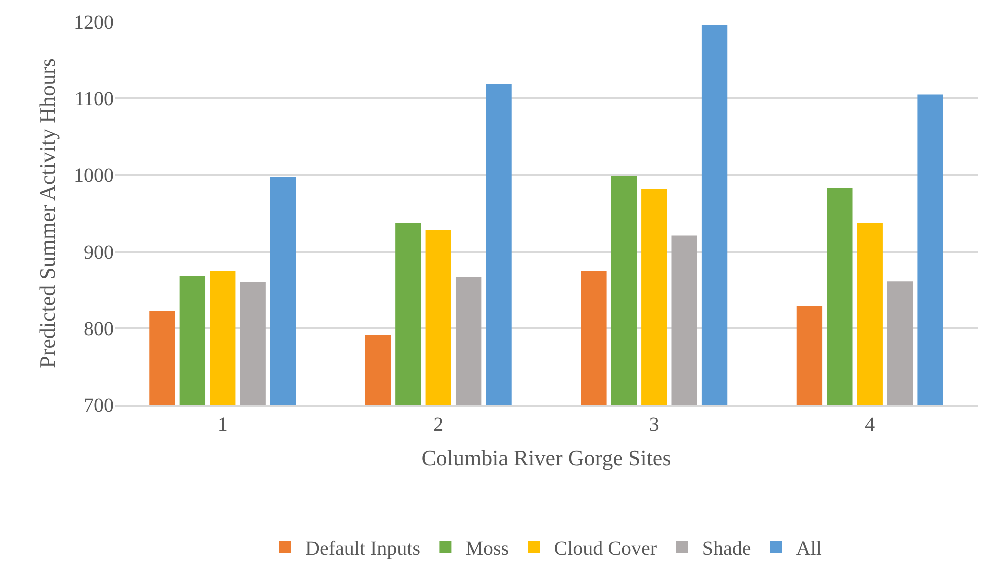  What do you see at coordinates (606, 549) in the screenshot?
I see `legend-label: Cloud Cover` at bounding box center [606, 549].